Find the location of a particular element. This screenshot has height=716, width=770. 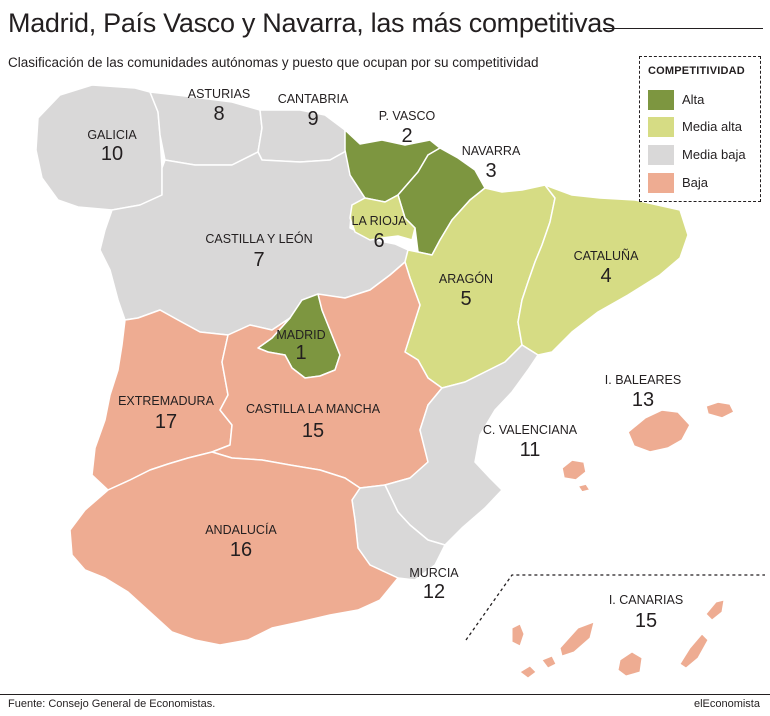

island-la-palma is located at coordinates (518, 635).